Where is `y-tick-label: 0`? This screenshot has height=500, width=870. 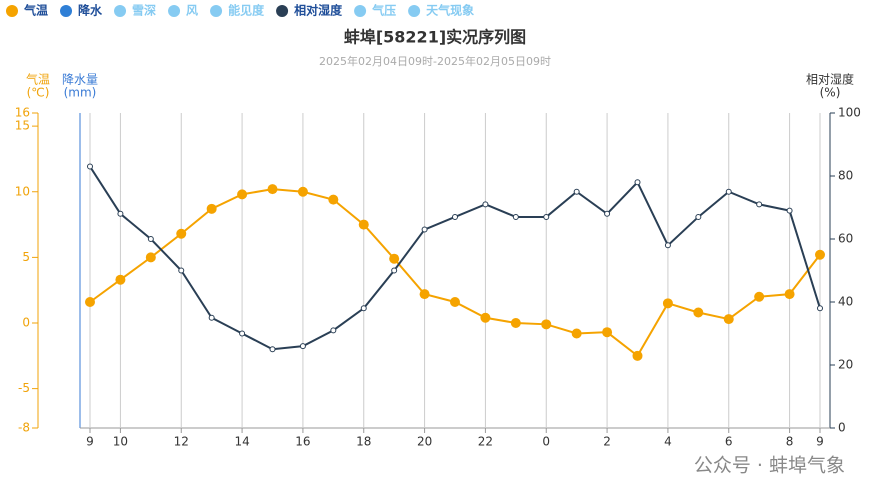 y-tick-label: 0 is located at coordinates (26, 323).